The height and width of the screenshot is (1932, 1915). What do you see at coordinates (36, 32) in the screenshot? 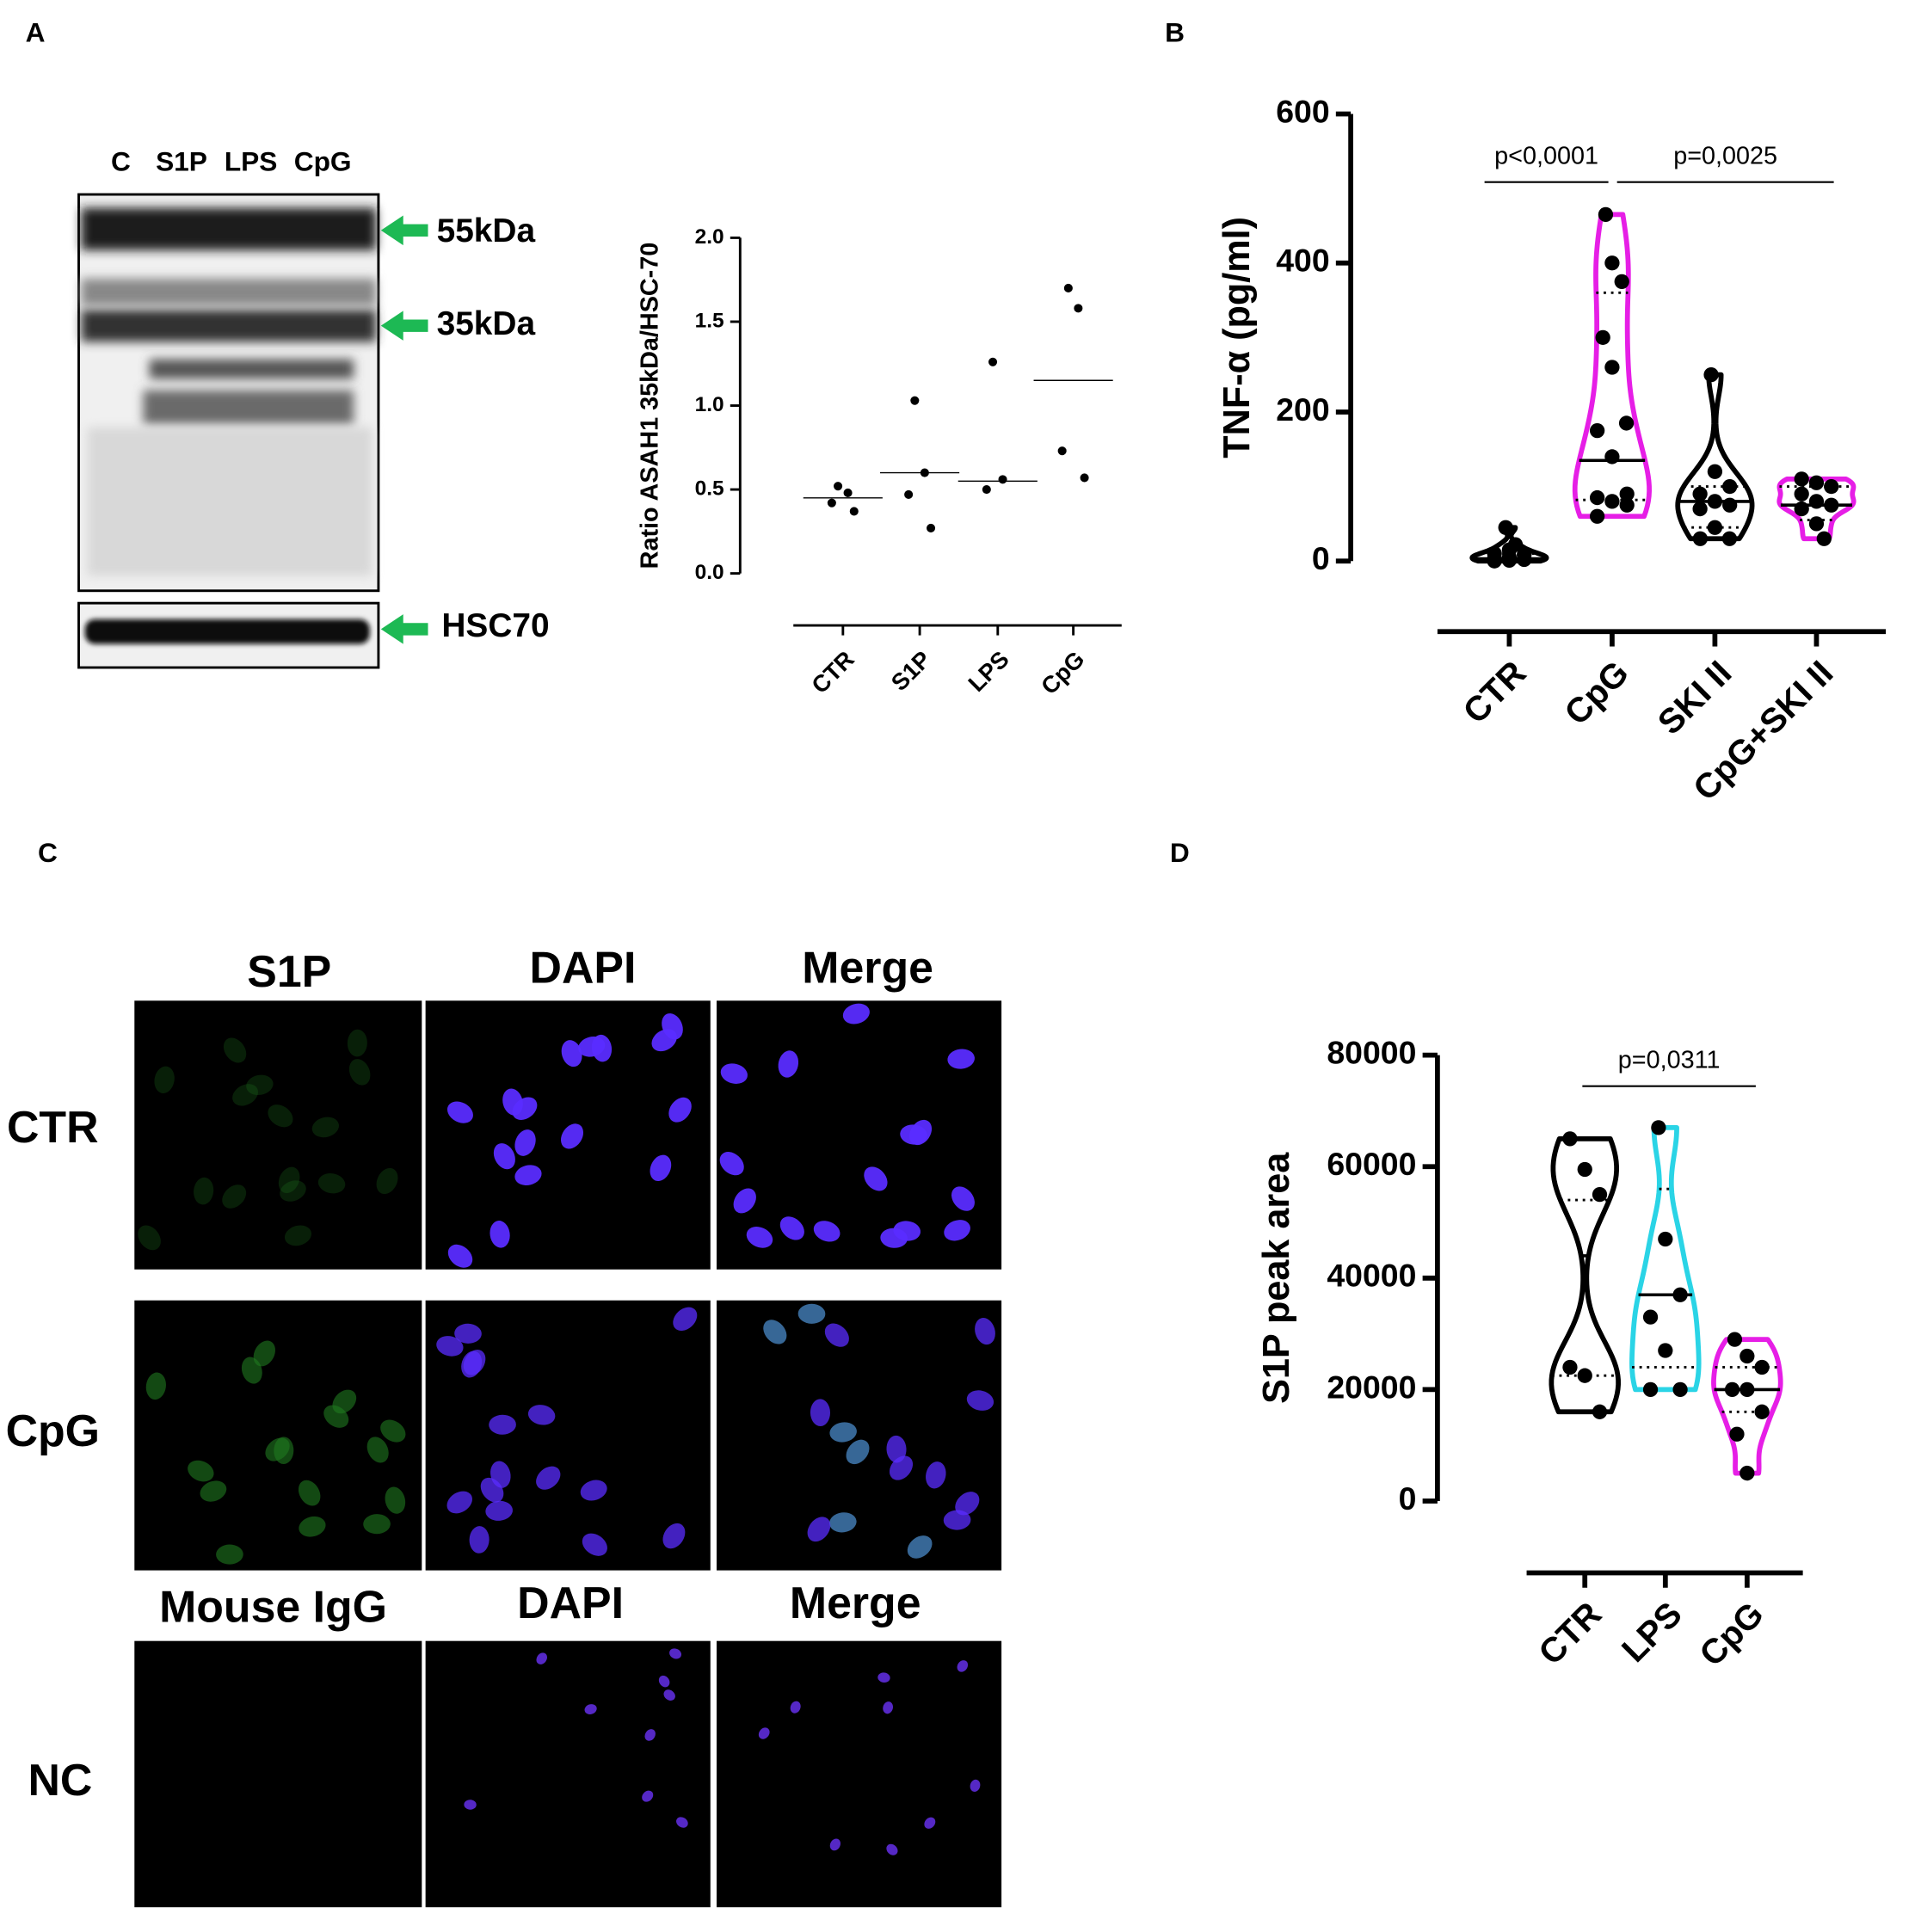
I see `panel-label: A` at bounding box center [36, 32].